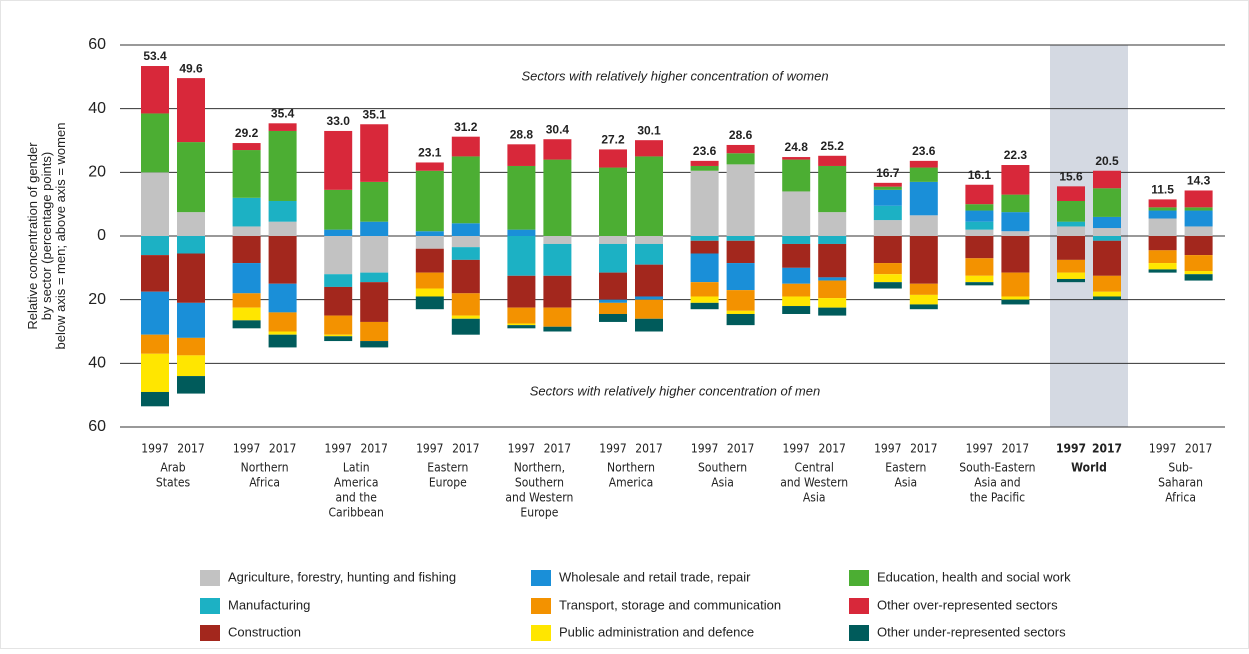  I want to click on total-label: 16.7, so click(888, 173).